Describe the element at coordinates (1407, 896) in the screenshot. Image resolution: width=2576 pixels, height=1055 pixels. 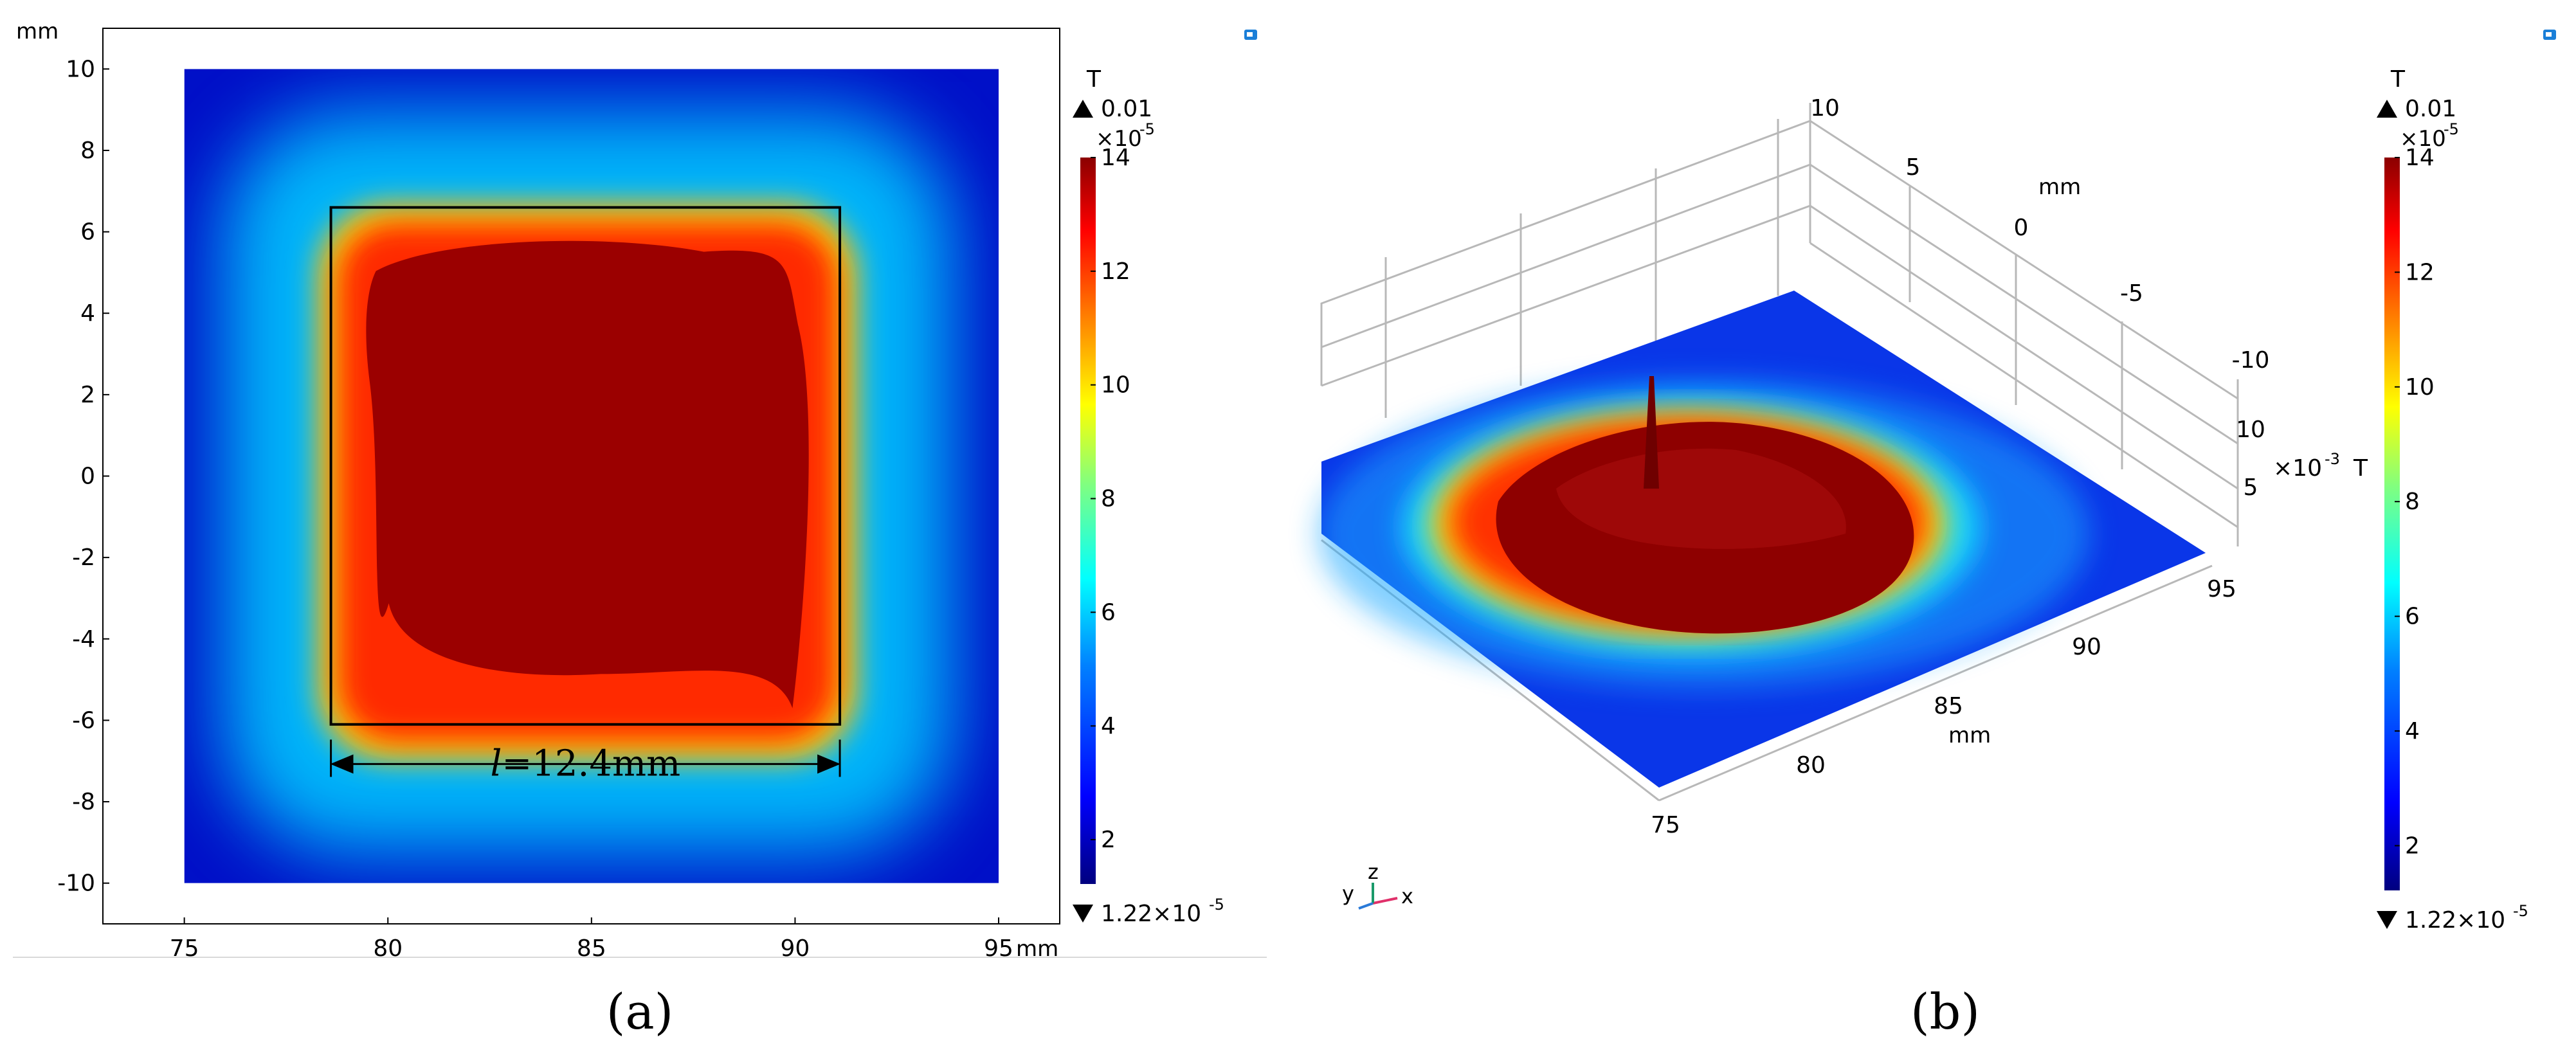
I see `triad-x-label: x` at that location.